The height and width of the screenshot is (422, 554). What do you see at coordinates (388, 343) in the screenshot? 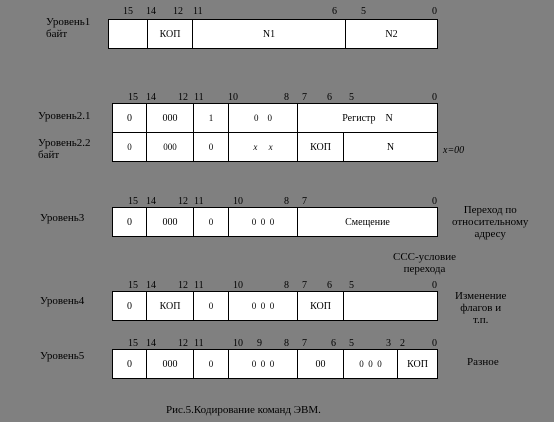
I see `bit-label: 3` at bounding box center [388, 343].